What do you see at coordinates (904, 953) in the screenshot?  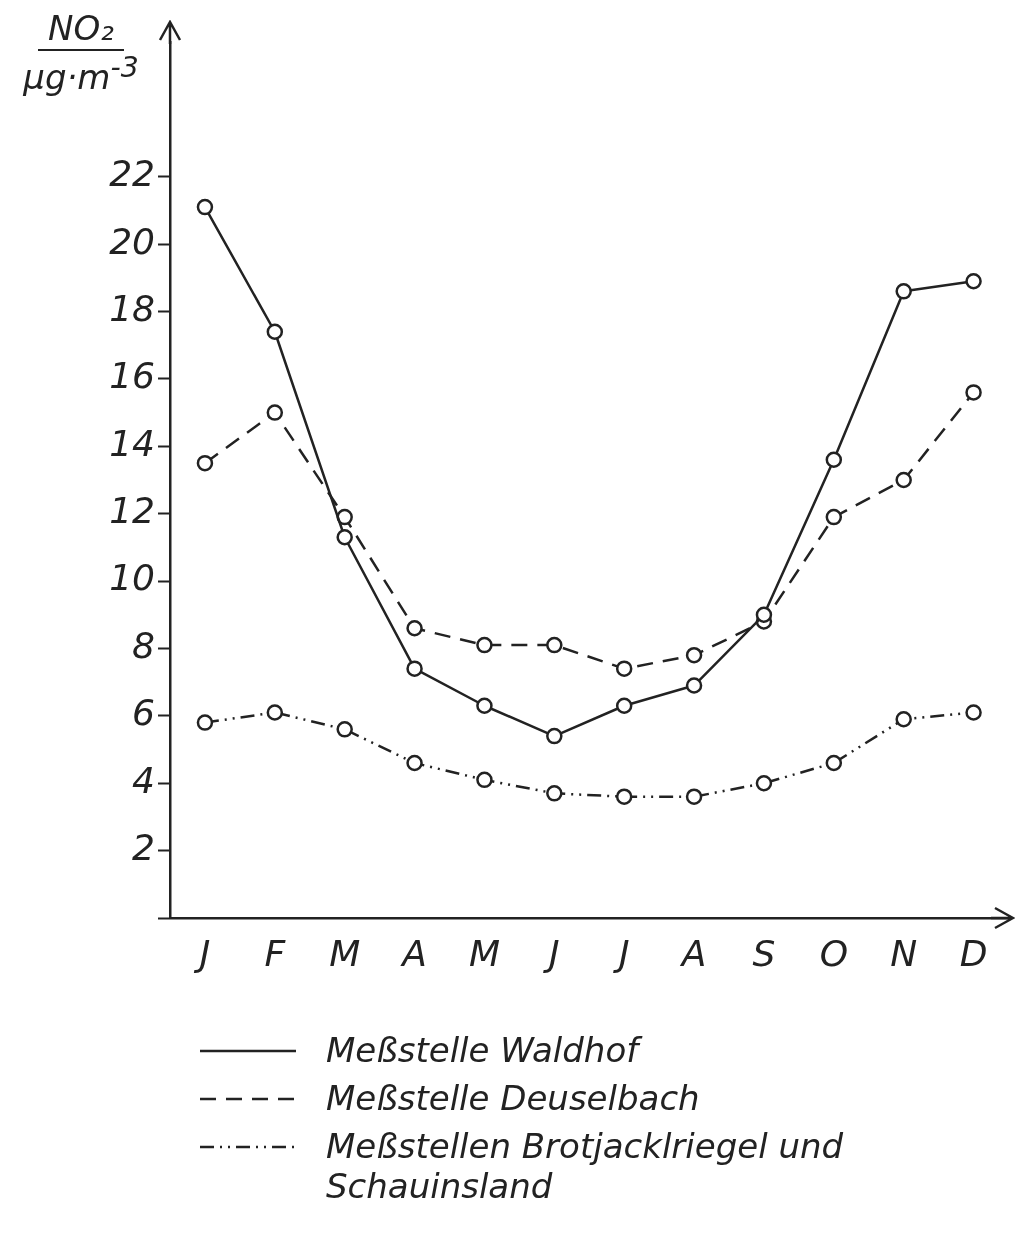 I see `x-tick-label: N` at bounding box center [904, 953].